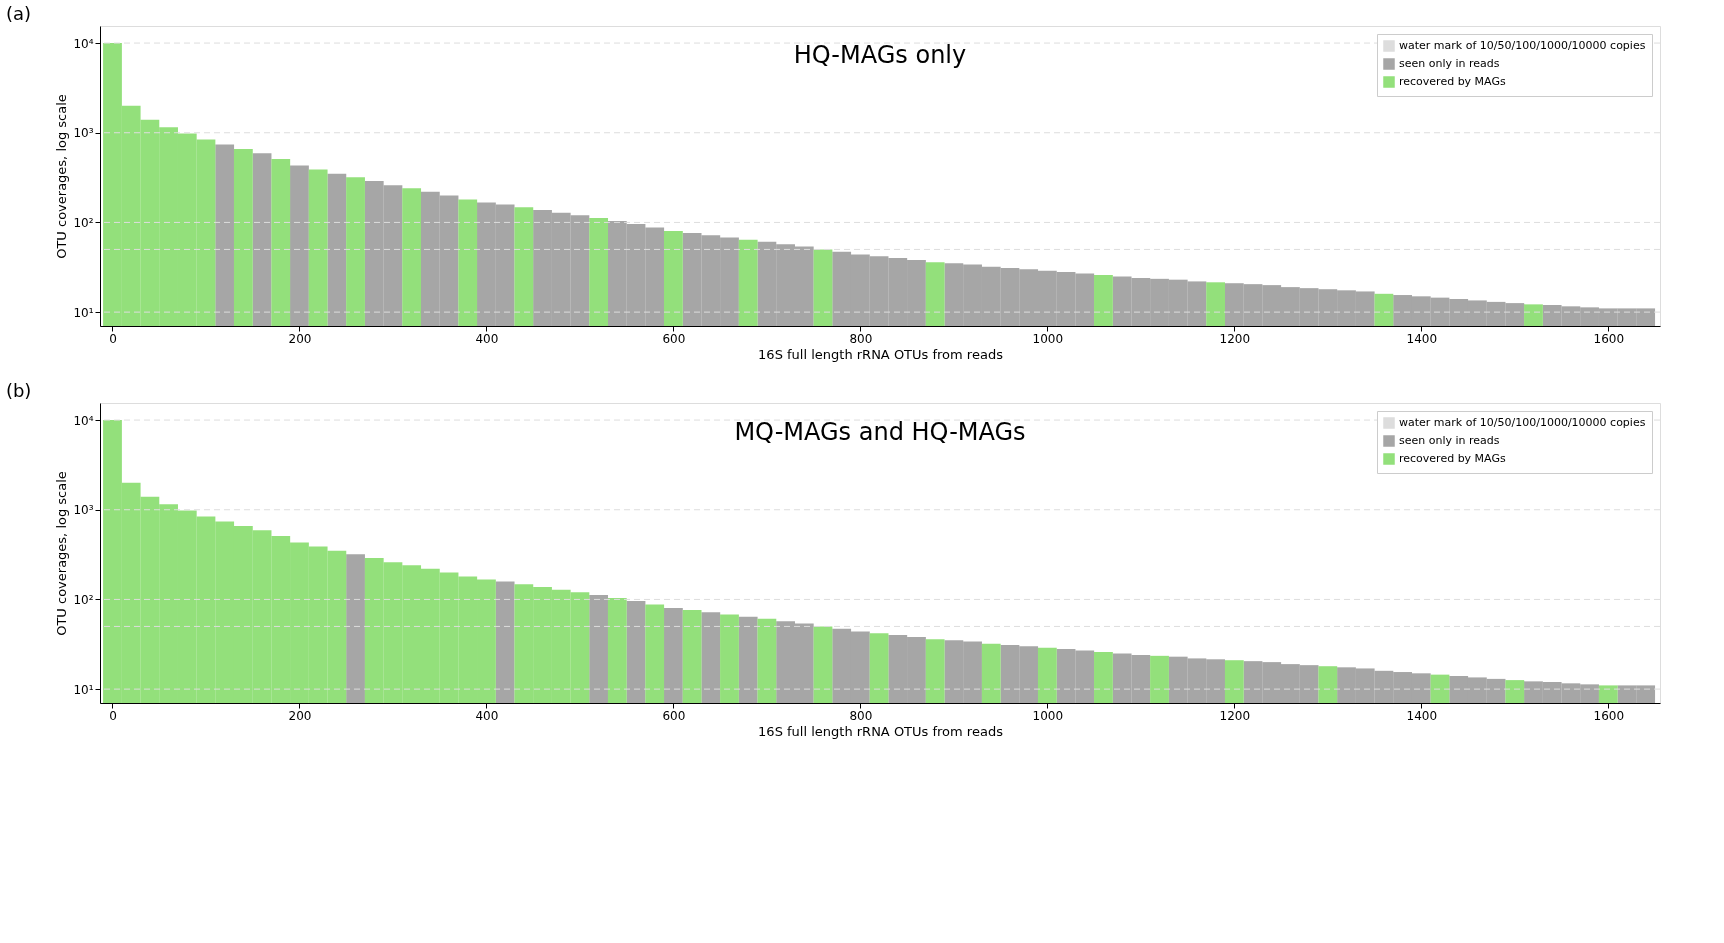 This screenshot has height=943, width=1724. I want to click on text: MQ-MAGs and HQ-MAGs, so click(880, 432).